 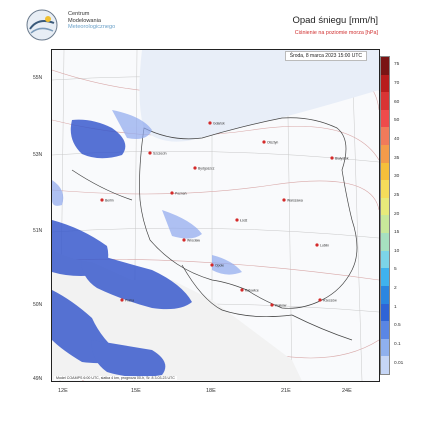 I want to click on city-label: Wrocław, so click(x=193, y=241).